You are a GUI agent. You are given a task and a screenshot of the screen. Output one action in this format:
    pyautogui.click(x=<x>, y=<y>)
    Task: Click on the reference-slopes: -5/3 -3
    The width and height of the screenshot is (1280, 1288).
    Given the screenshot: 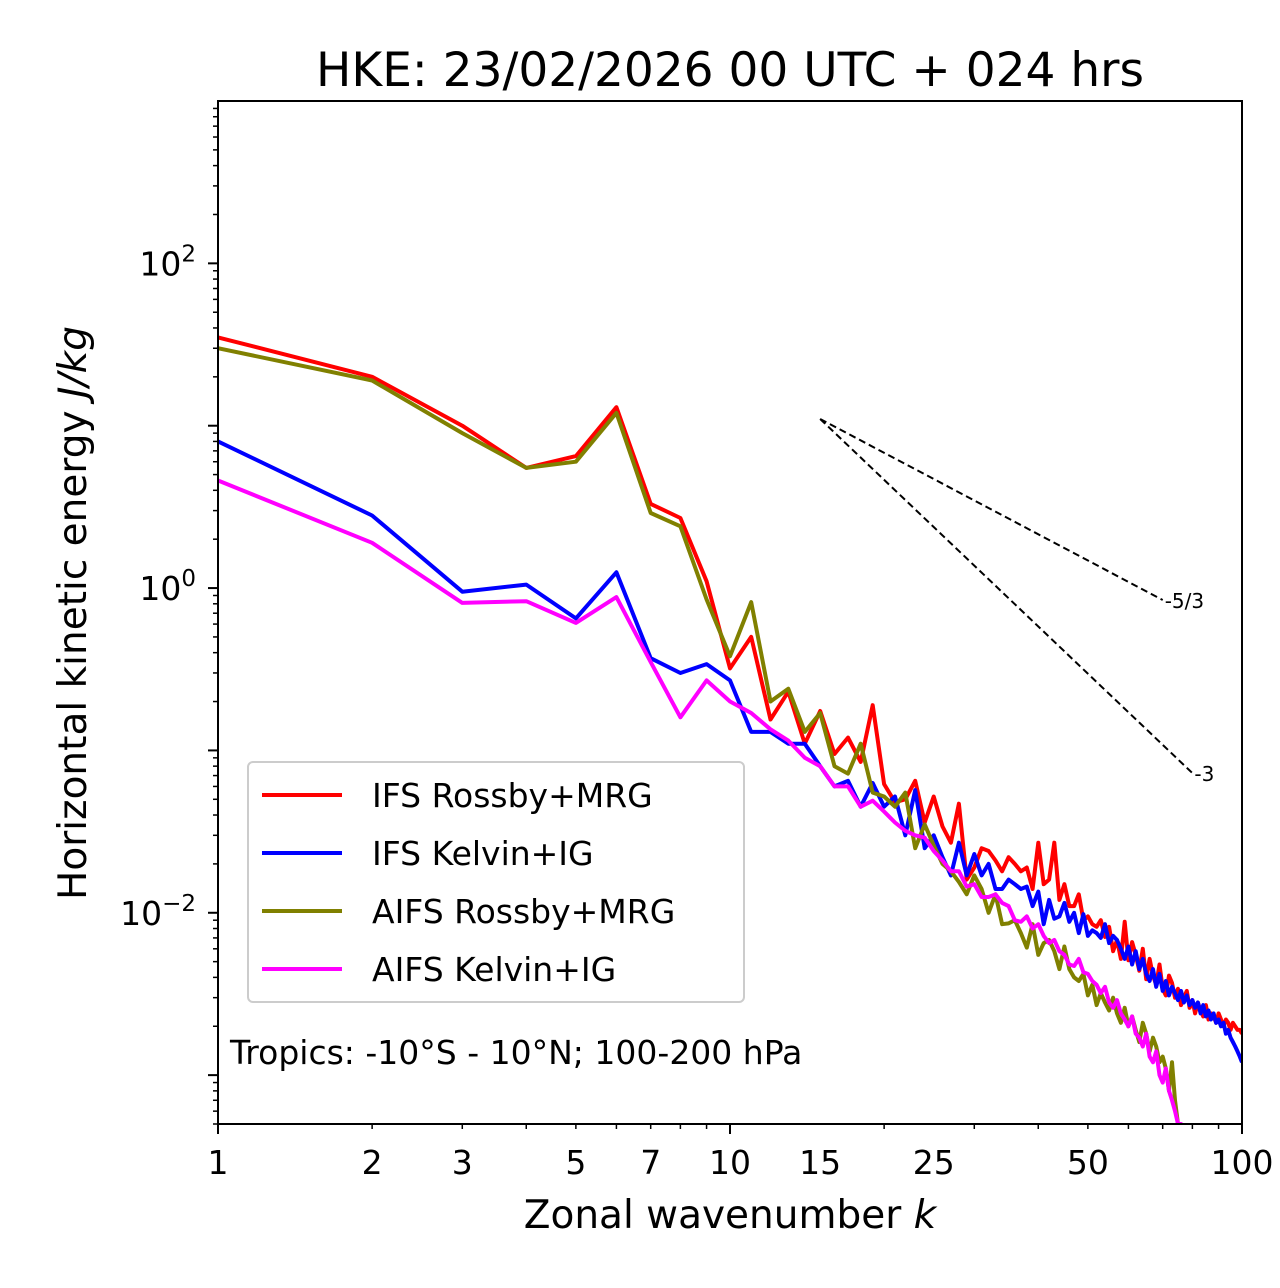 What is the action you would take?
    pyautogui.click(x=1016, y=602)
    